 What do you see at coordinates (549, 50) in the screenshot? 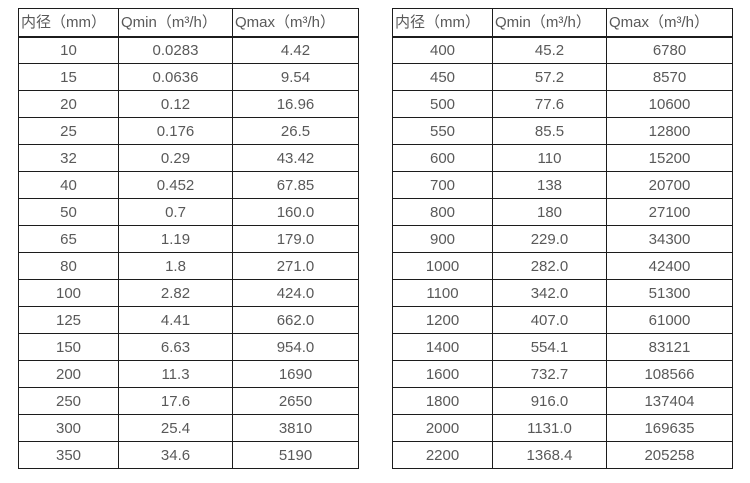
I see `table-cell: 45.2` at bounding box center [549, 50].